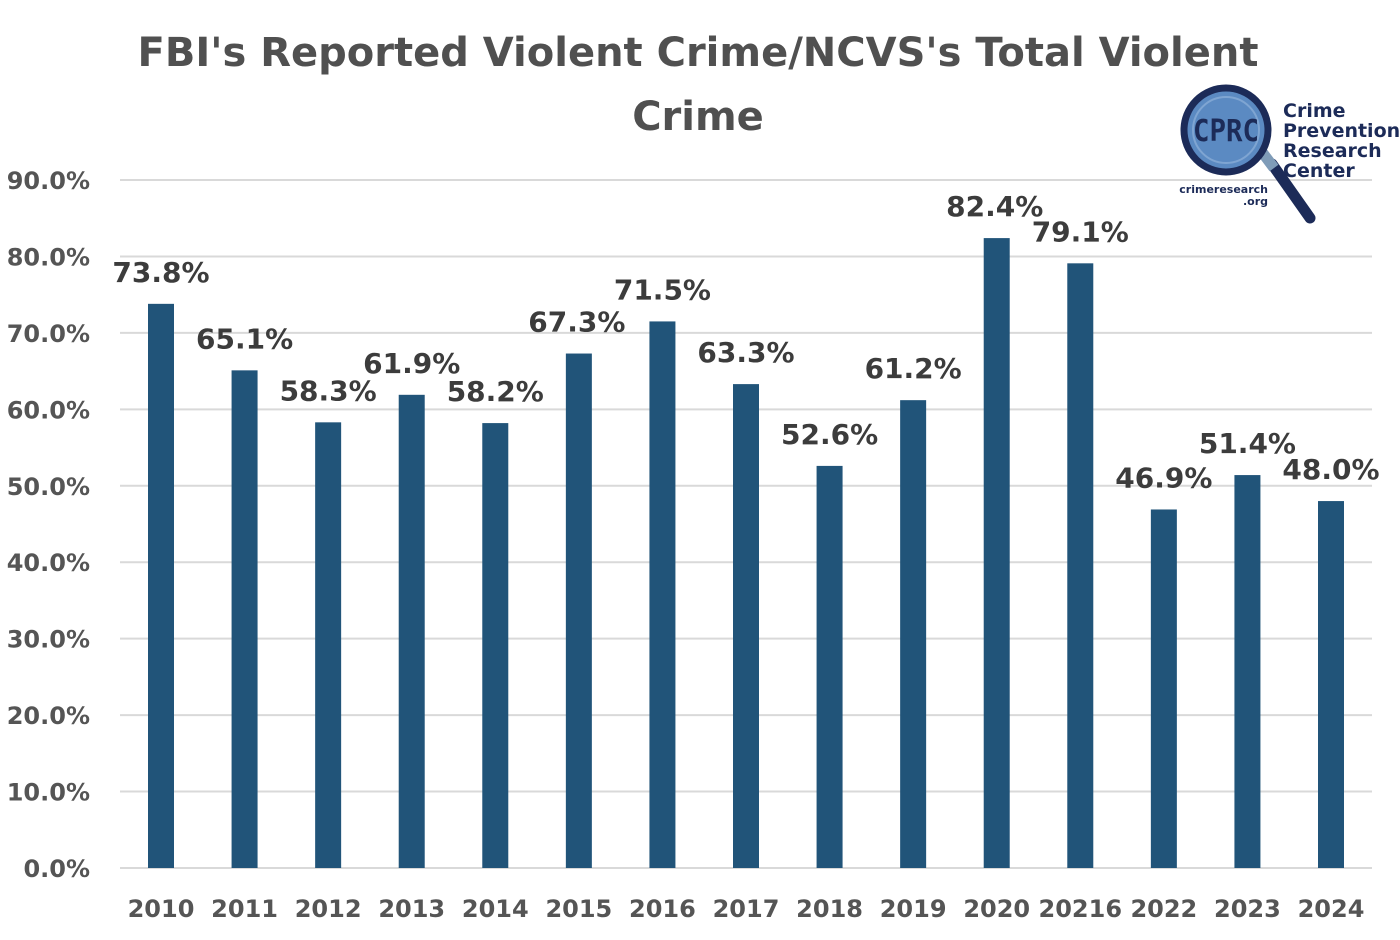 This screenshot has height=940, width=1400. Describe the element at coordinates (328, 909) in the screenshot. I see `x-tick-label: 2012` at that location.